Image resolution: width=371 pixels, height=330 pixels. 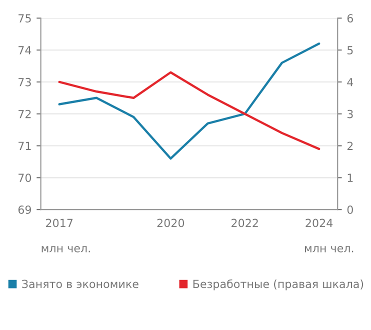 What do you see at coordinates (25, 178) in the screenshot?
I see `y-tick-label: 70` at bounding box center [25, 178].